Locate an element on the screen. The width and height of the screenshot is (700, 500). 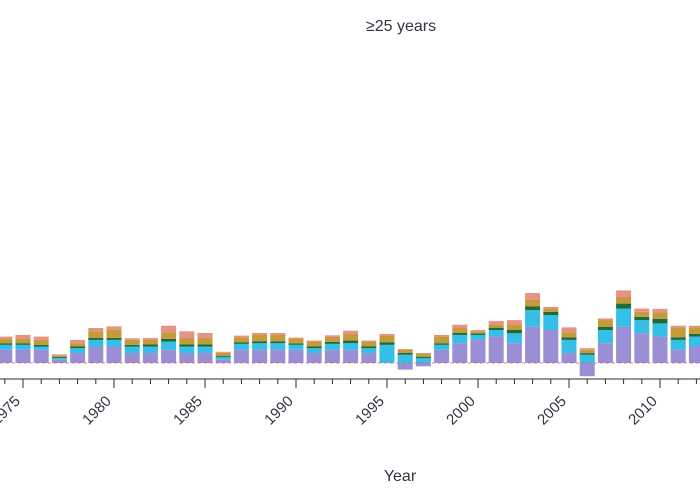
x-tick-label: 2005 is located at coordinates (552, 411).